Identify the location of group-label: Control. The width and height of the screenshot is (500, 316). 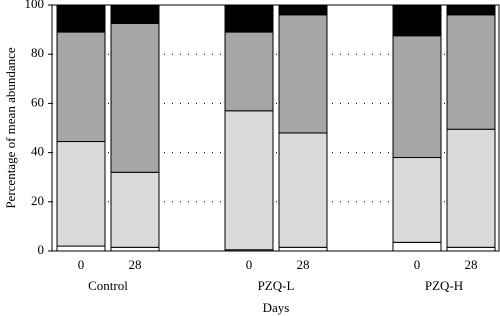
(108, 285).